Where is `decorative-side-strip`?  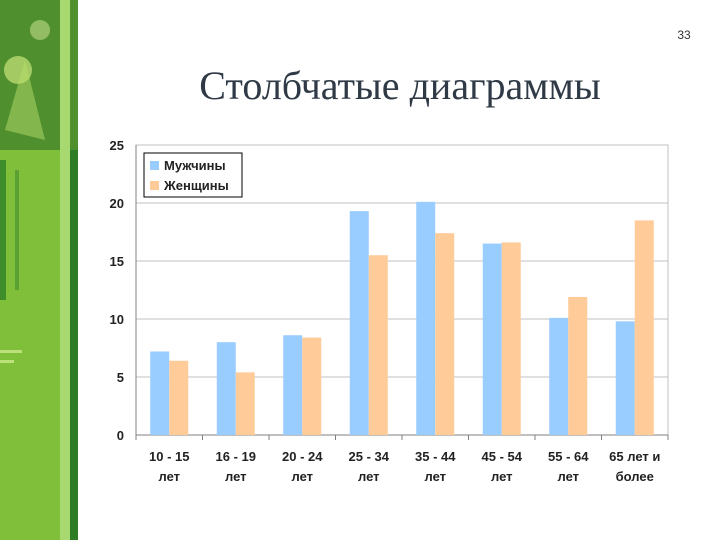
decorative-side-strip is located at coordinates (39, 270).